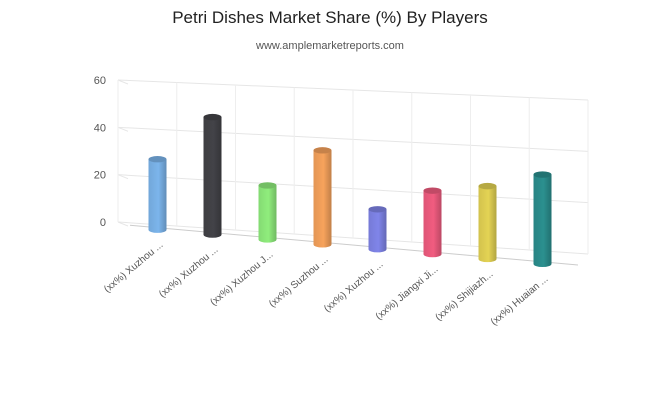  I want to click on chart-title: Petri Dishes Market Share (%) By Players, so click(330, 17).